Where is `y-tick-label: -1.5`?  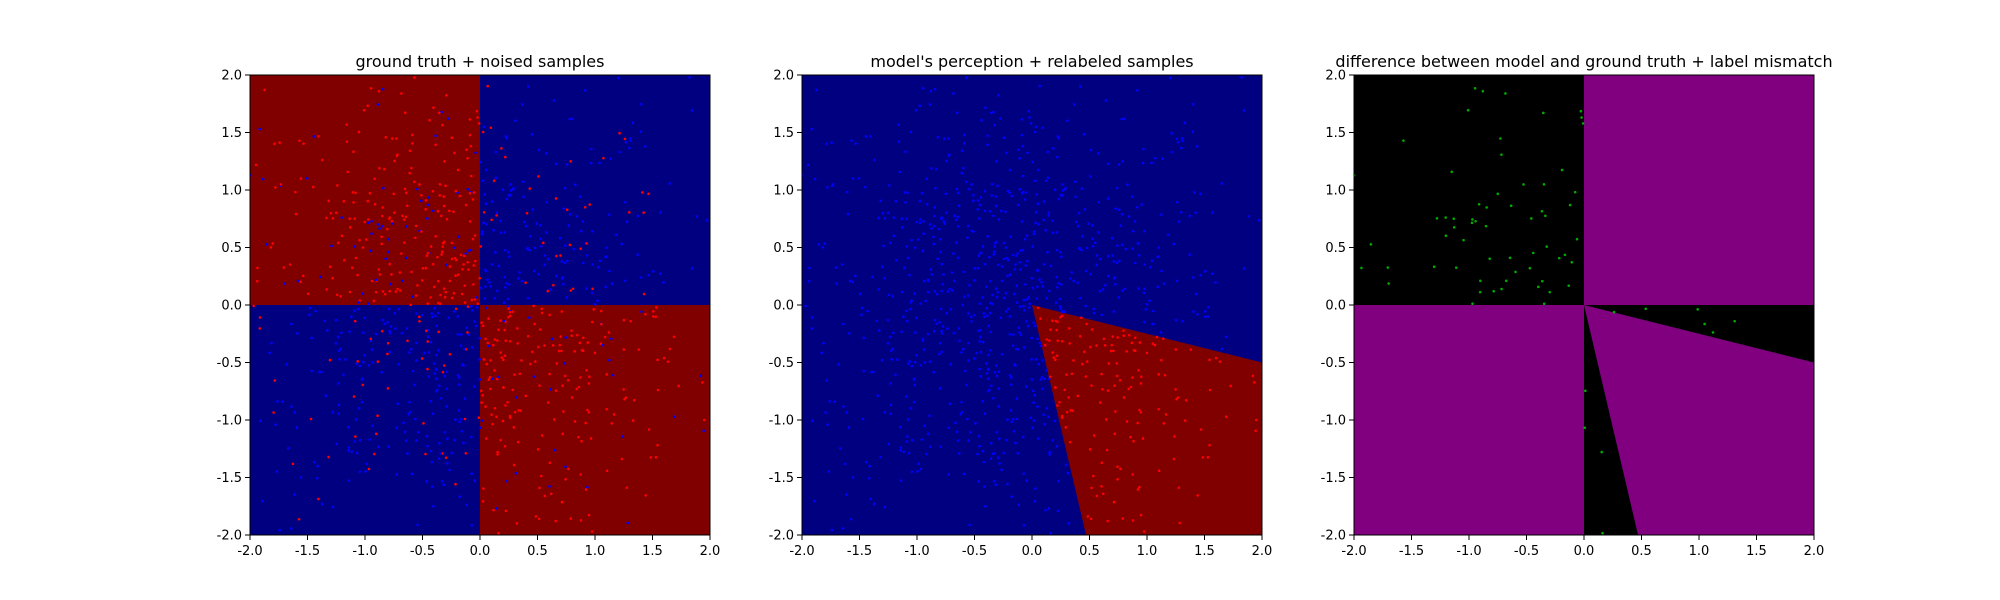 y-tick-label: -1.5 is located at coordinates (781, 478).